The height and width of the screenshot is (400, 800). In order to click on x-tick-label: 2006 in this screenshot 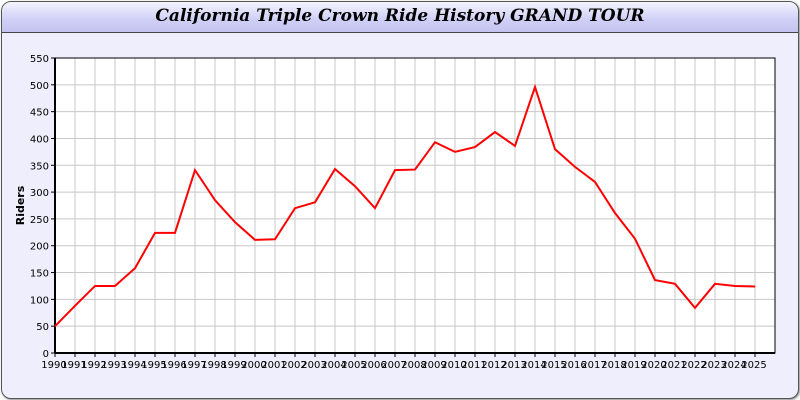, I will do `click(373, 365)`.